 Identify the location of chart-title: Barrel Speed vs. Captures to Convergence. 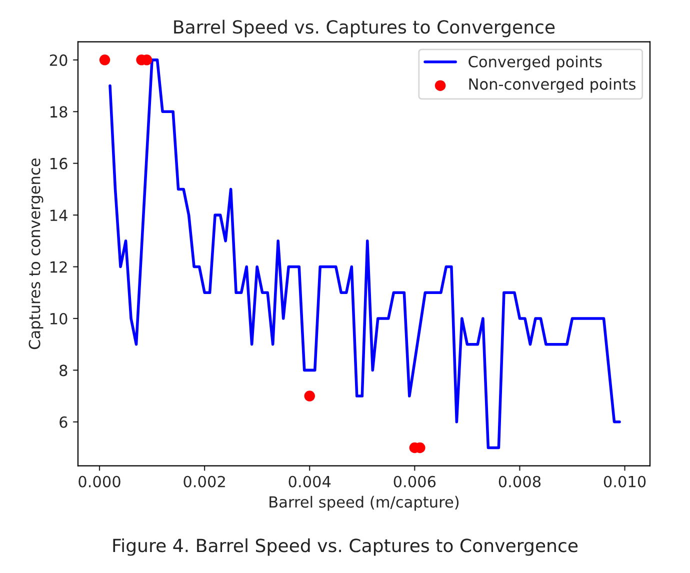
(364, 29).